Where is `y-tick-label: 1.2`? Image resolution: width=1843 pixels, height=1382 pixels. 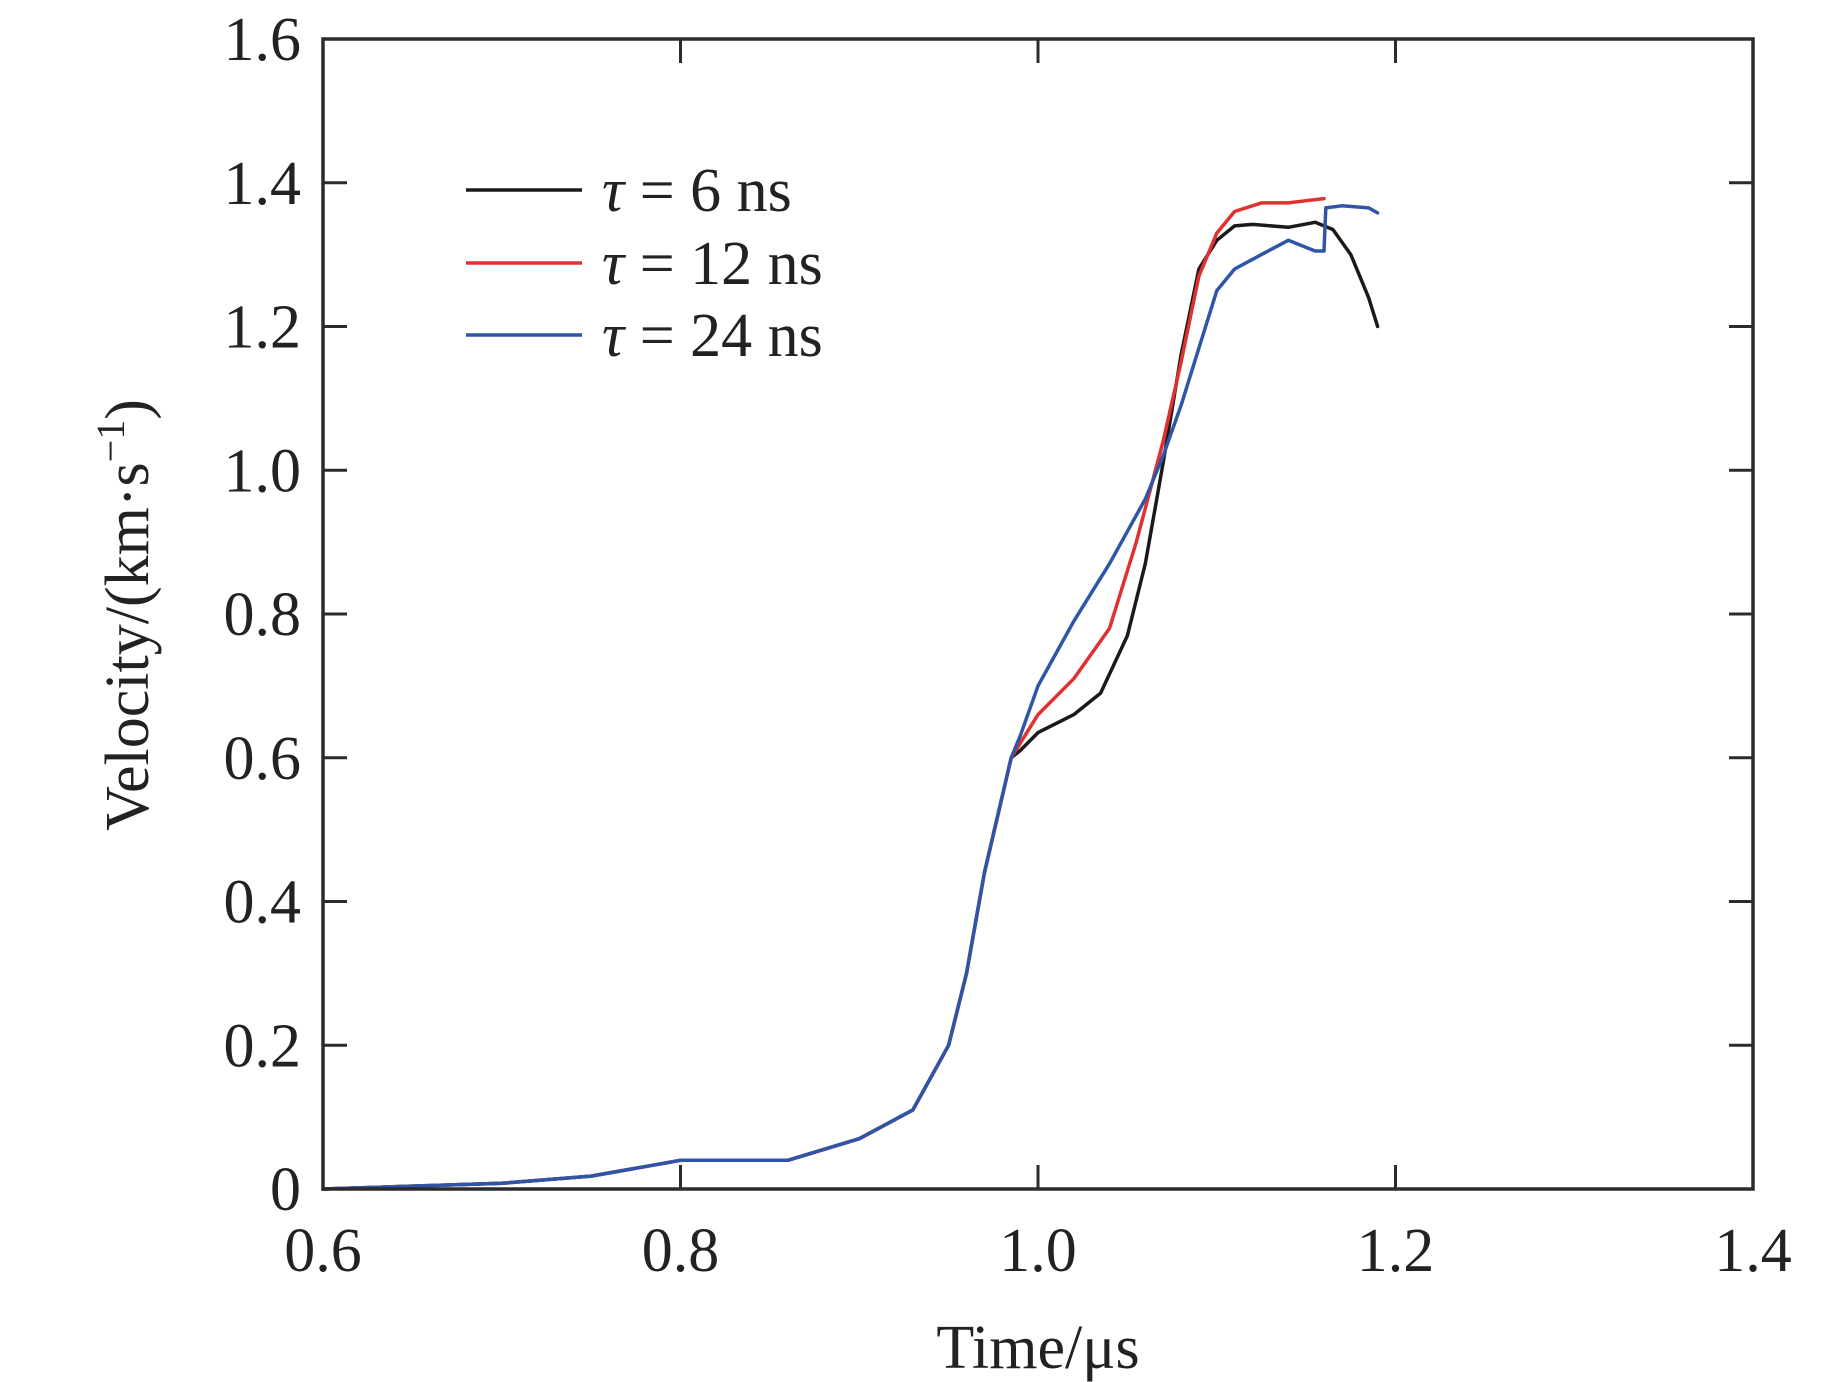 y-tick-label: 1.2 is located at coordinates (263, 328).